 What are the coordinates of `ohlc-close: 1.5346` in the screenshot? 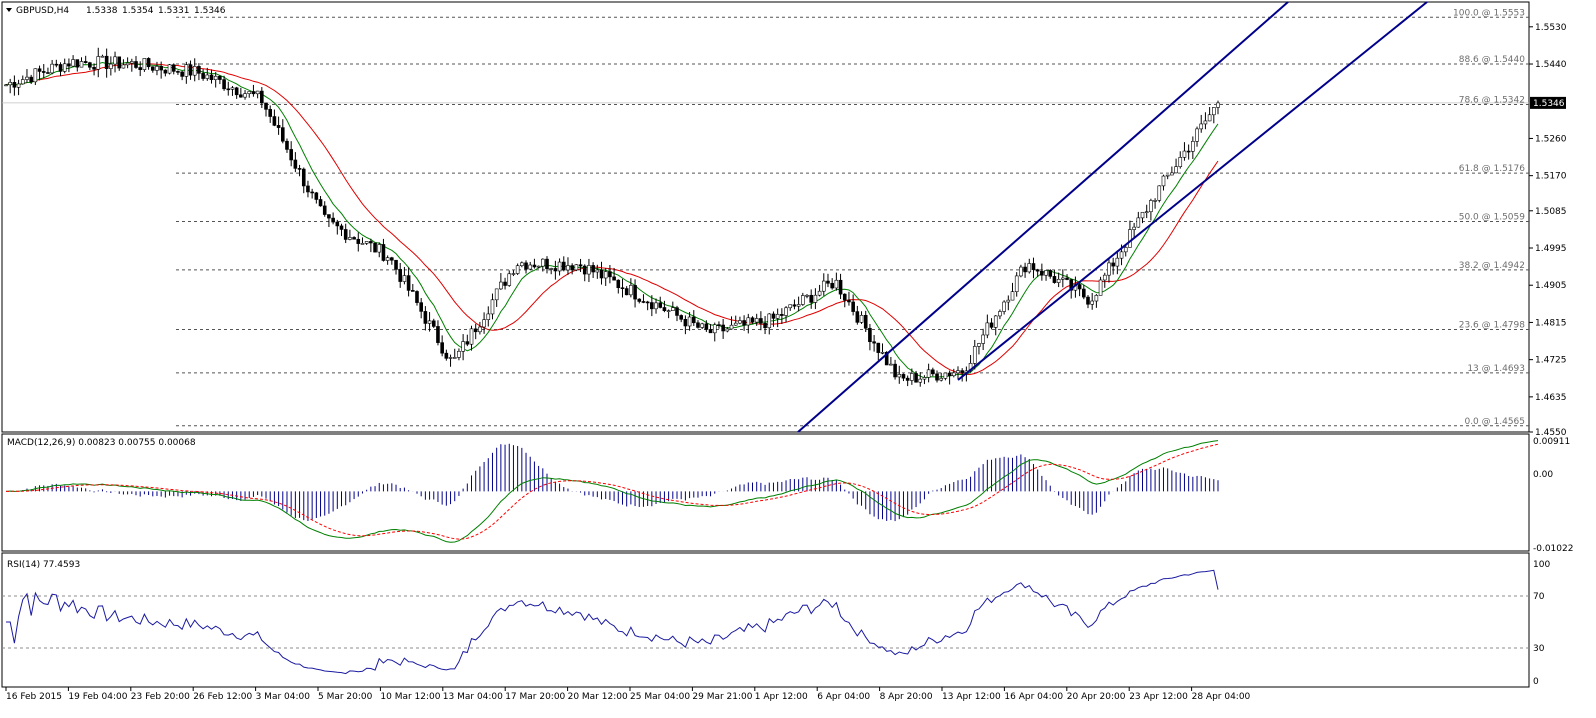 It's located at (210, 11).